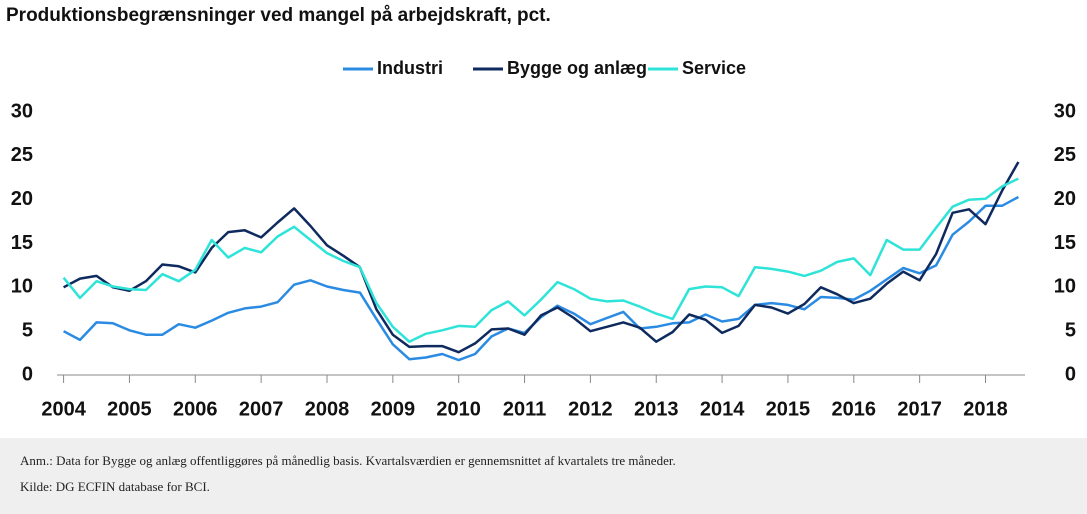 The width and height of the screenshot is (1087, 514). Describe the element at coordinates (590, 409) in the screenshot. I see `x-tick-label: 2012` at that location.